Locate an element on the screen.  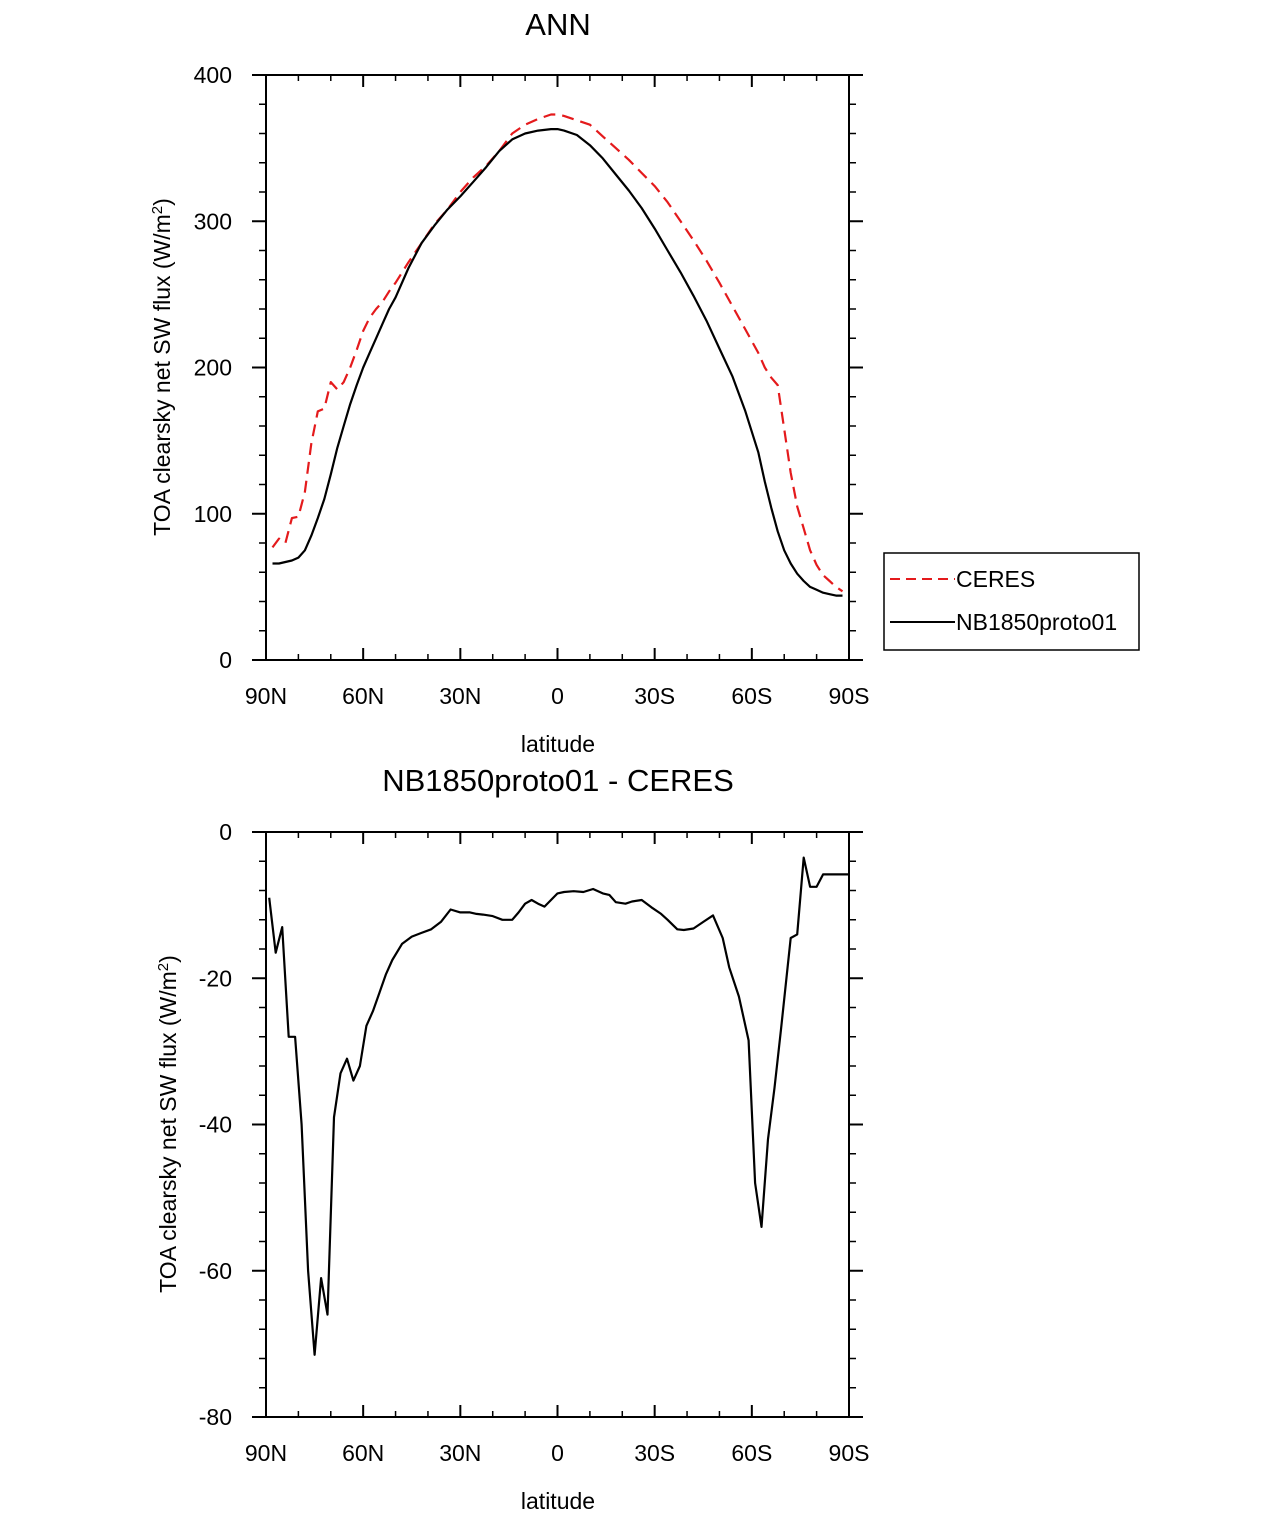
top-x-axis-title: latitude is located at coordinates (558, 744).